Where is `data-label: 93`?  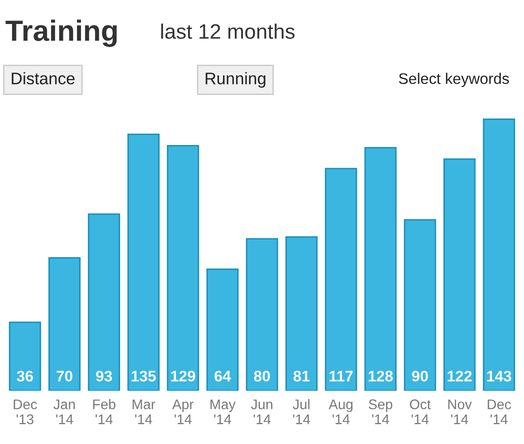 data-label: 93 is located at coordinates (104, 376).